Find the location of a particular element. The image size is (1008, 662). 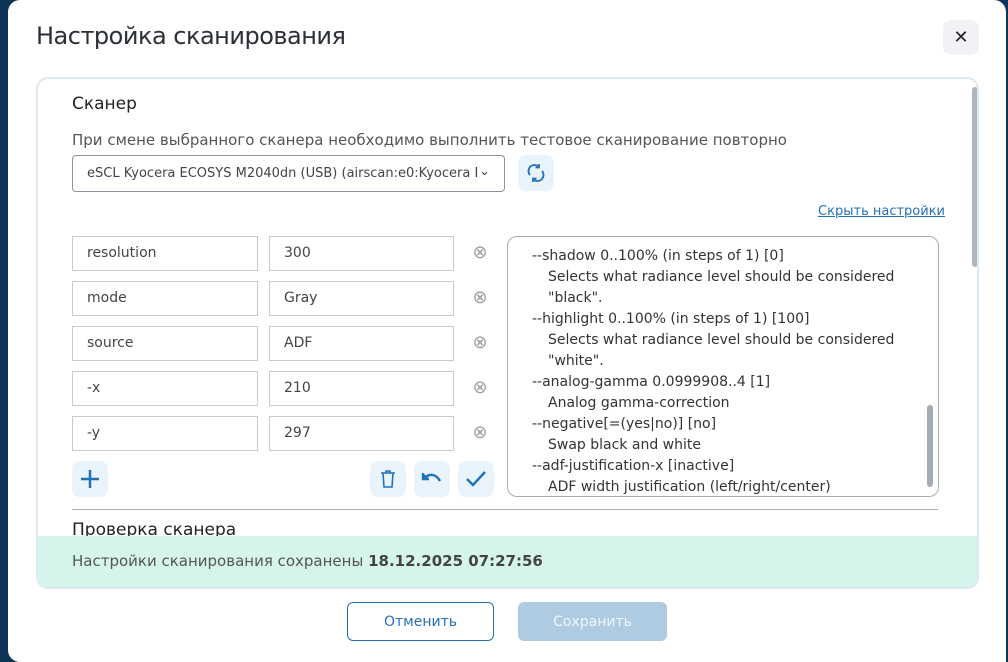

add-param-button is located at coordinates (90, 479).